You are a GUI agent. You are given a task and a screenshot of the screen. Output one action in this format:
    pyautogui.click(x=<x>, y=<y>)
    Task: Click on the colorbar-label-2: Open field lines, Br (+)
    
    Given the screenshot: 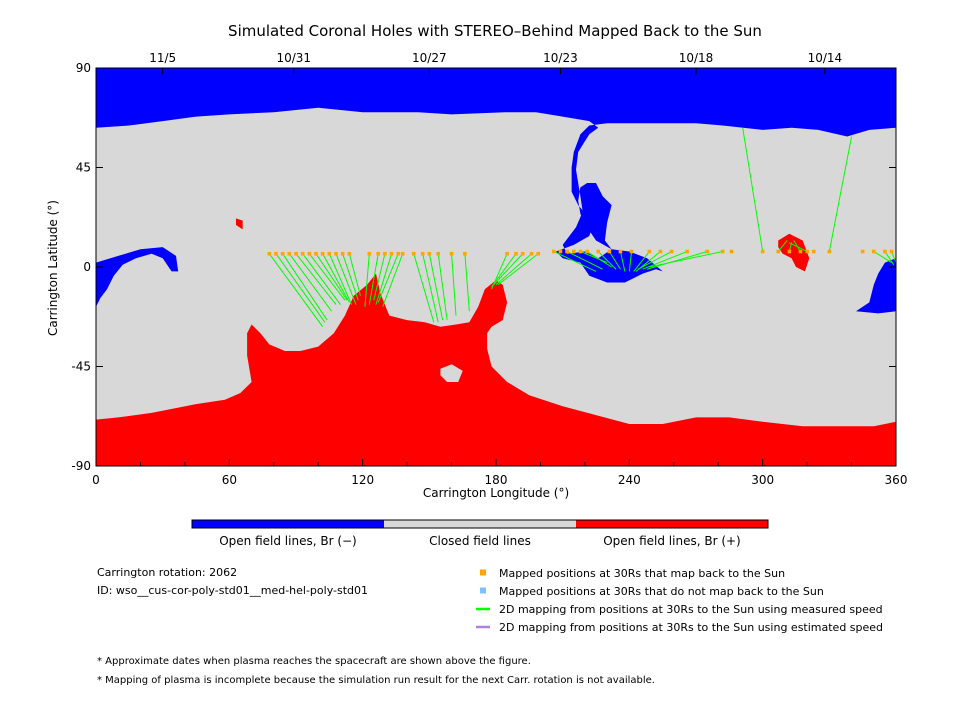 What is the action you would take?
    pyautogui.click(x=672, y=541)
    